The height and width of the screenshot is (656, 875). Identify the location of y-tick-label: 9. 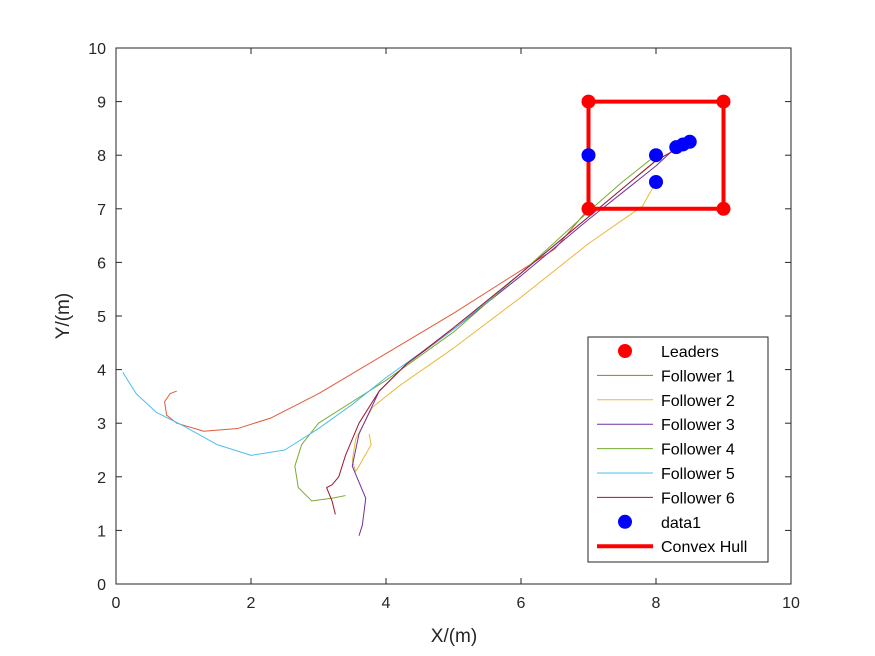
(101, 103).